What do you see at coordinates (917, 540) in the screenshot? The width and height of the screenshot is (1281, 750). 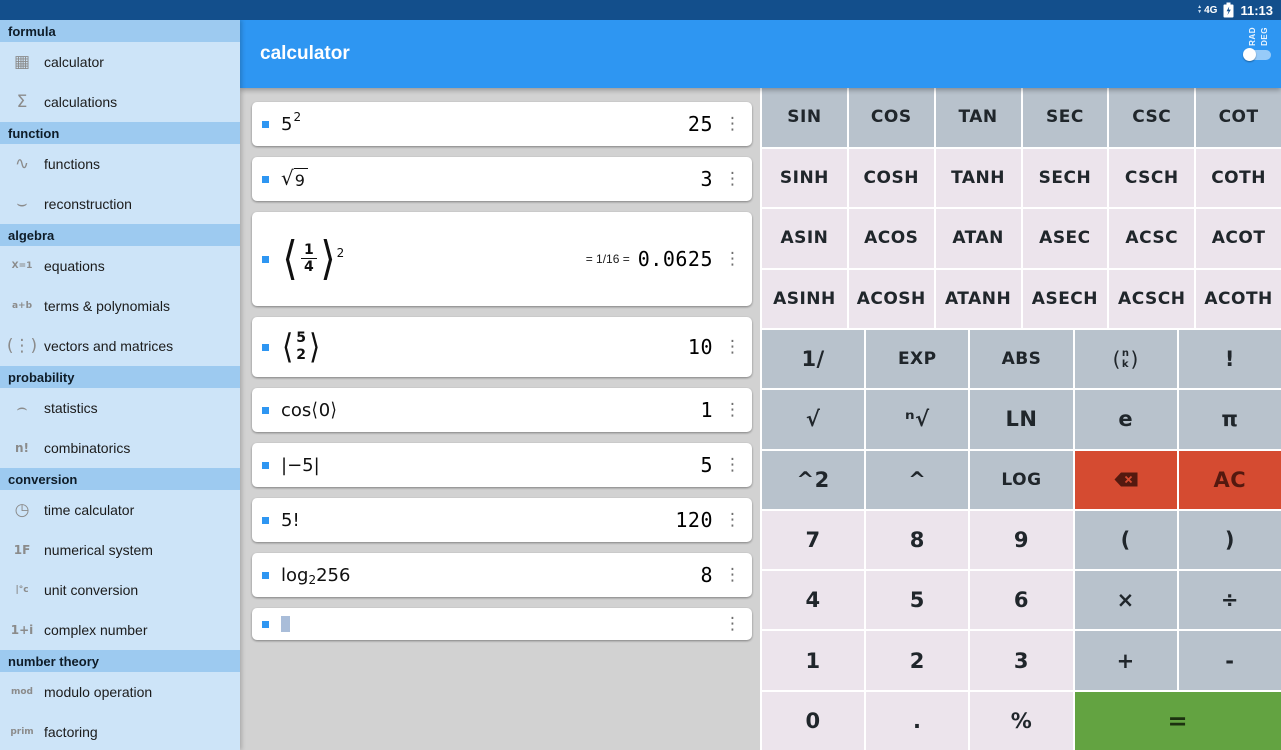 I see `key-digit-8: 8` at bounding box center [917, 540].